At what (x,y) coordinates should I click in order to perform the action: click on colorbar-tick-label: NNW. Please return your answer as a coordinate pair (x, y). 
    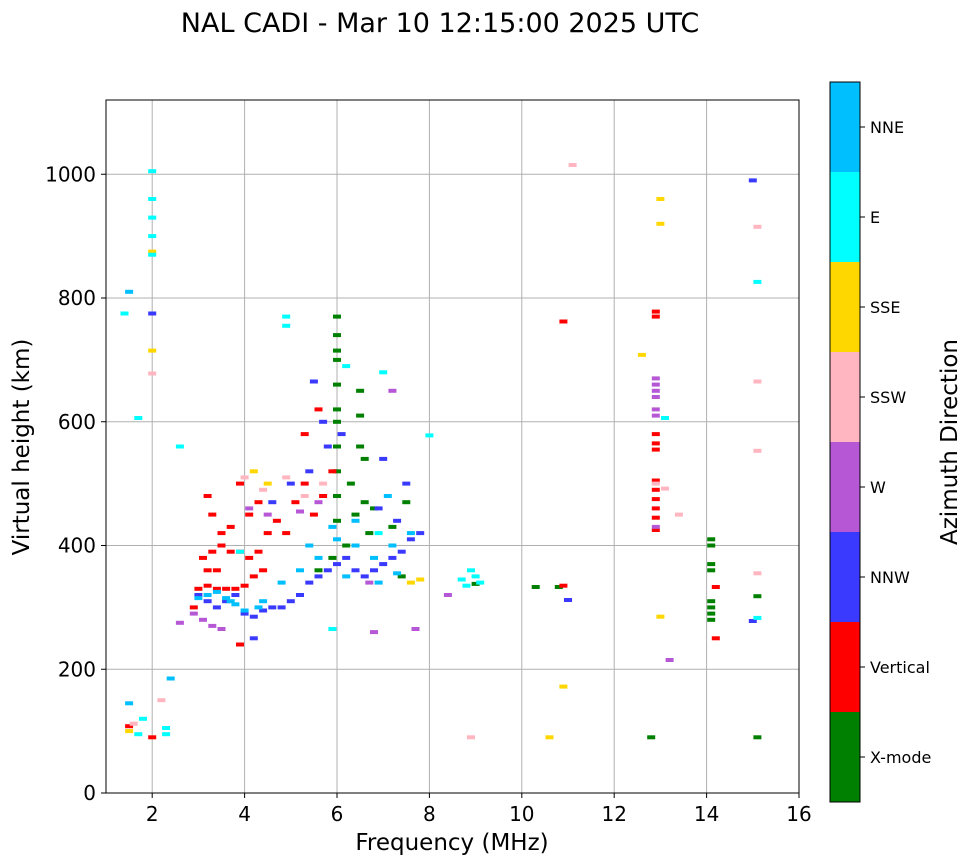
    Looking at the image, I should click on (890, 577).